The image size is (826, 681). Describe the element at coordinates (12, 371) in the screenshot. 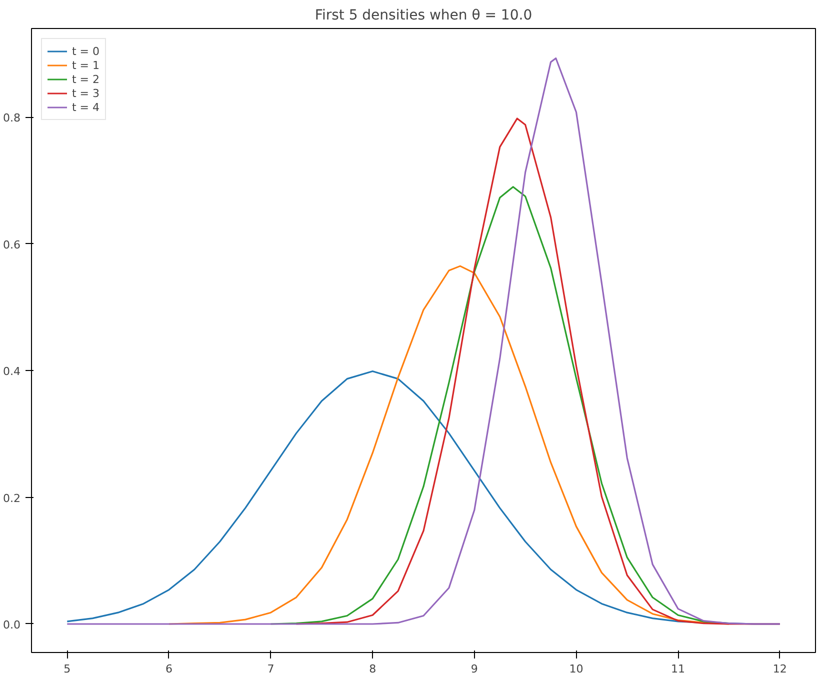

I see `y-tick-label: 0.4` at that location.